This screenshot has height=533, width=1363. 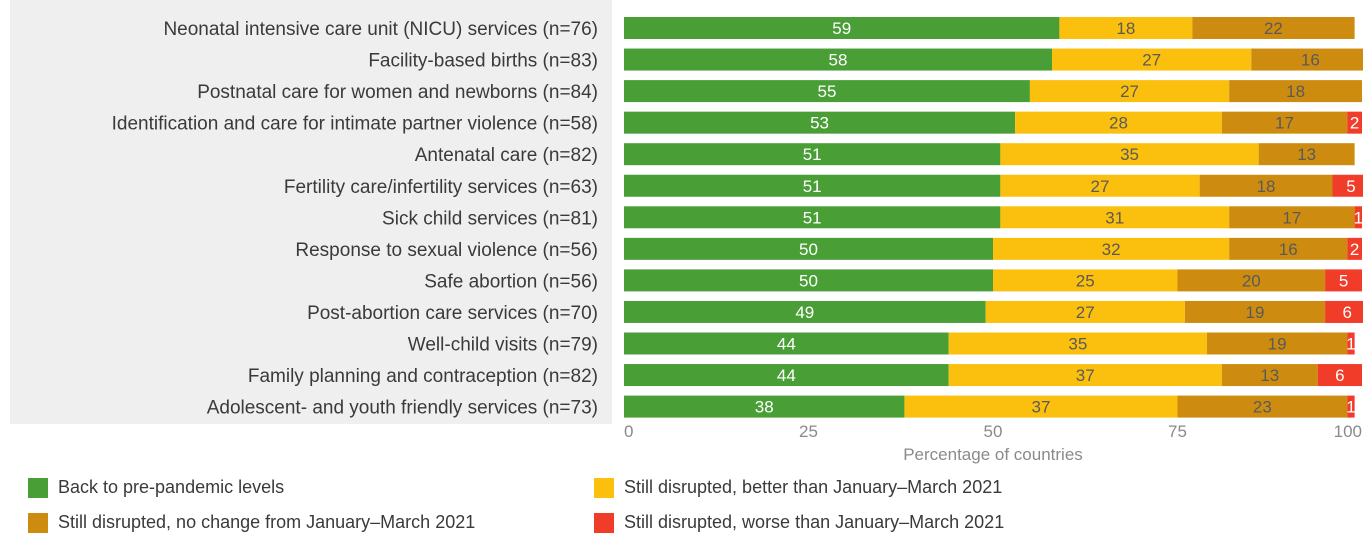 I want to click on data-label: 59, so click(x=841, y=28).